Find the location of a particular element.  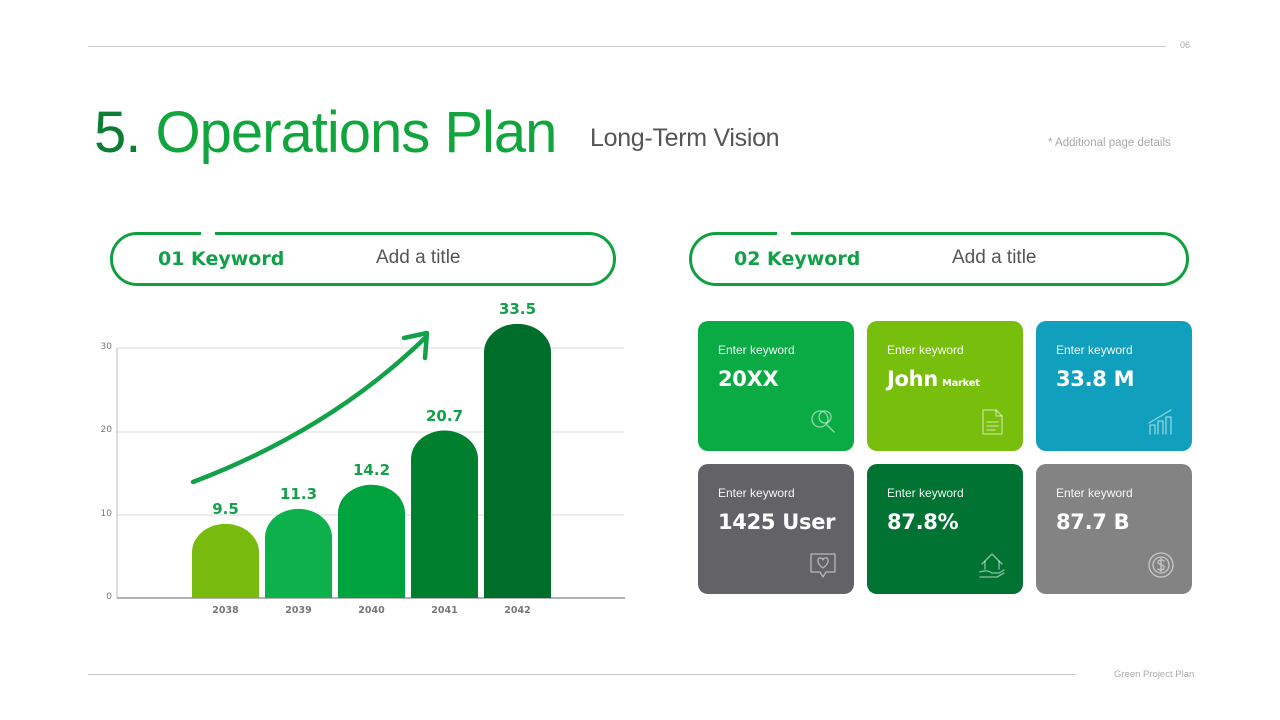

y-axis-tick: 0 is located at coordinates (109, 597).